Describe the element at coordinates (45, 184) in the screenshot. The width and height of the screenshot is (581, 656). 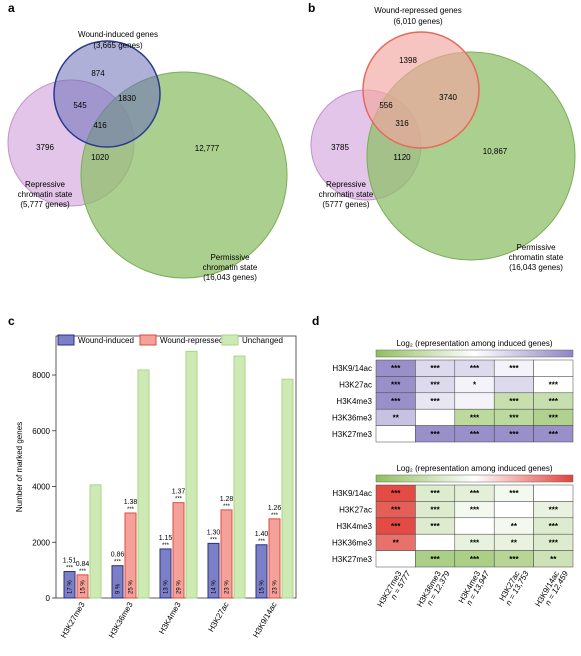
I see `repressive-label-1: Repressive` at that location.